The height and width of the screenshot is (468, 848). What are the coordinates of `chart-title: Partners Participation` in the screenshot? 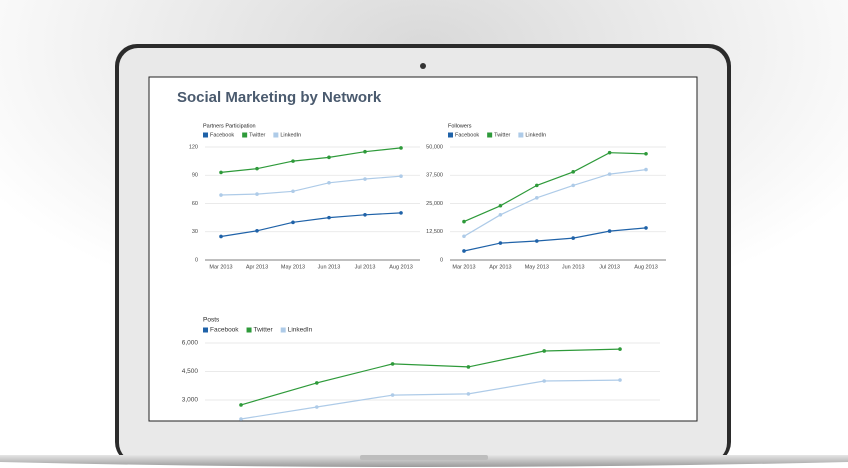 It's located at (229, 126).